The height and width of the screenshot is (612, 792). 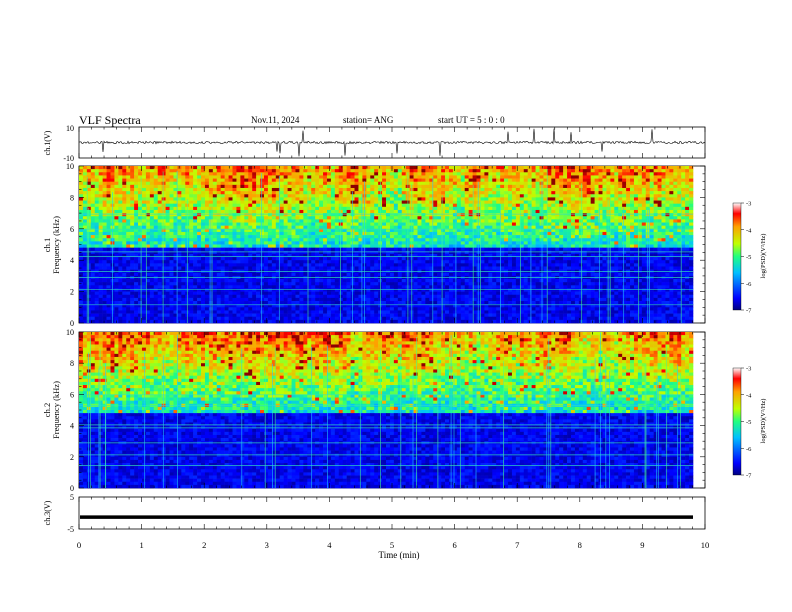 What do you see at coordinates (763, 256) in the screenshot?
I see `ch1-colorbar-label: log(PSD)(V²/Hz)` at bounding box center [763, 256].